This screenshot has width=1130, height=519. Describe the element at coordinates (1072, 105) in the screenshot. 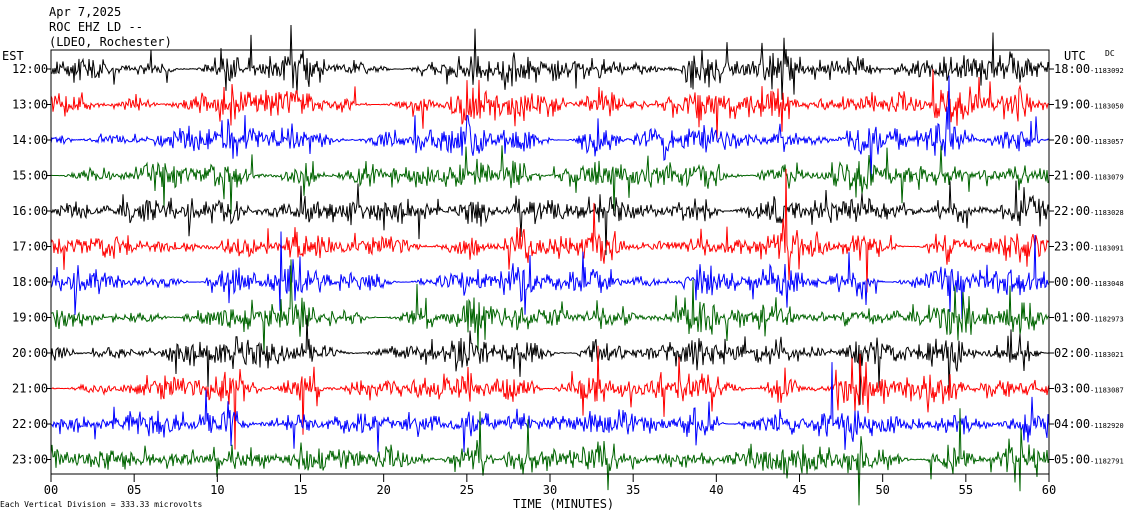

I see `utc-hour-label: 19:00` at that location.